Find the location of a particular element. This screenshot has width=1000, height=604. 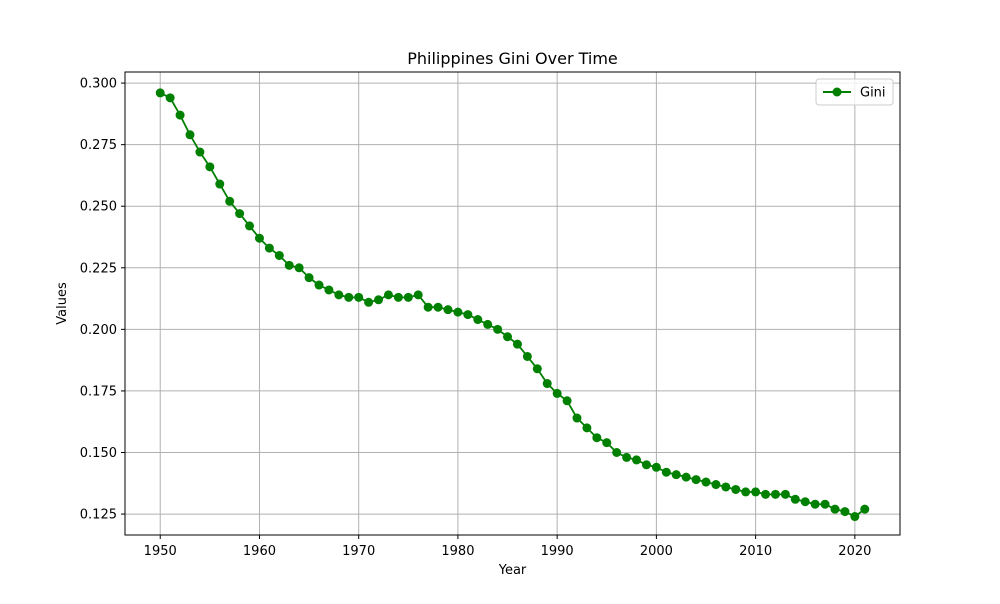

x-tick-label: 1970 is located at coordinates (358, 551).